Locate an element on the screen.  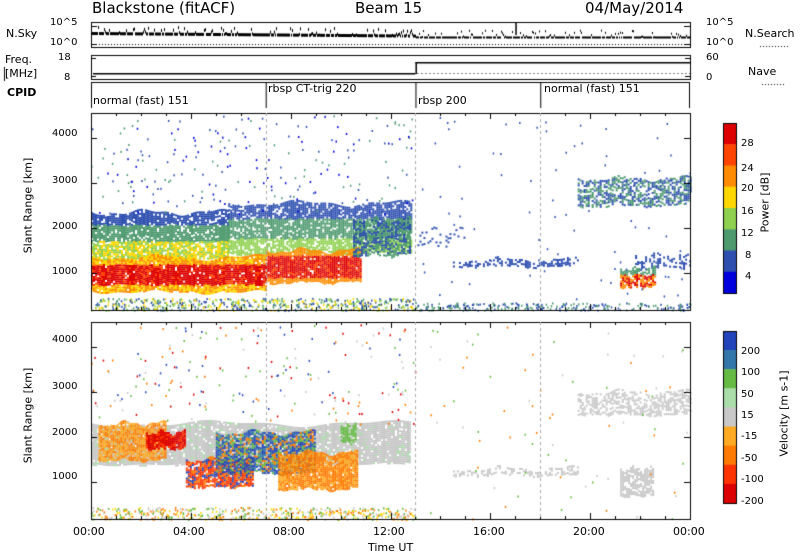
freq-label: Freq. is located at coordinates (19, 59).